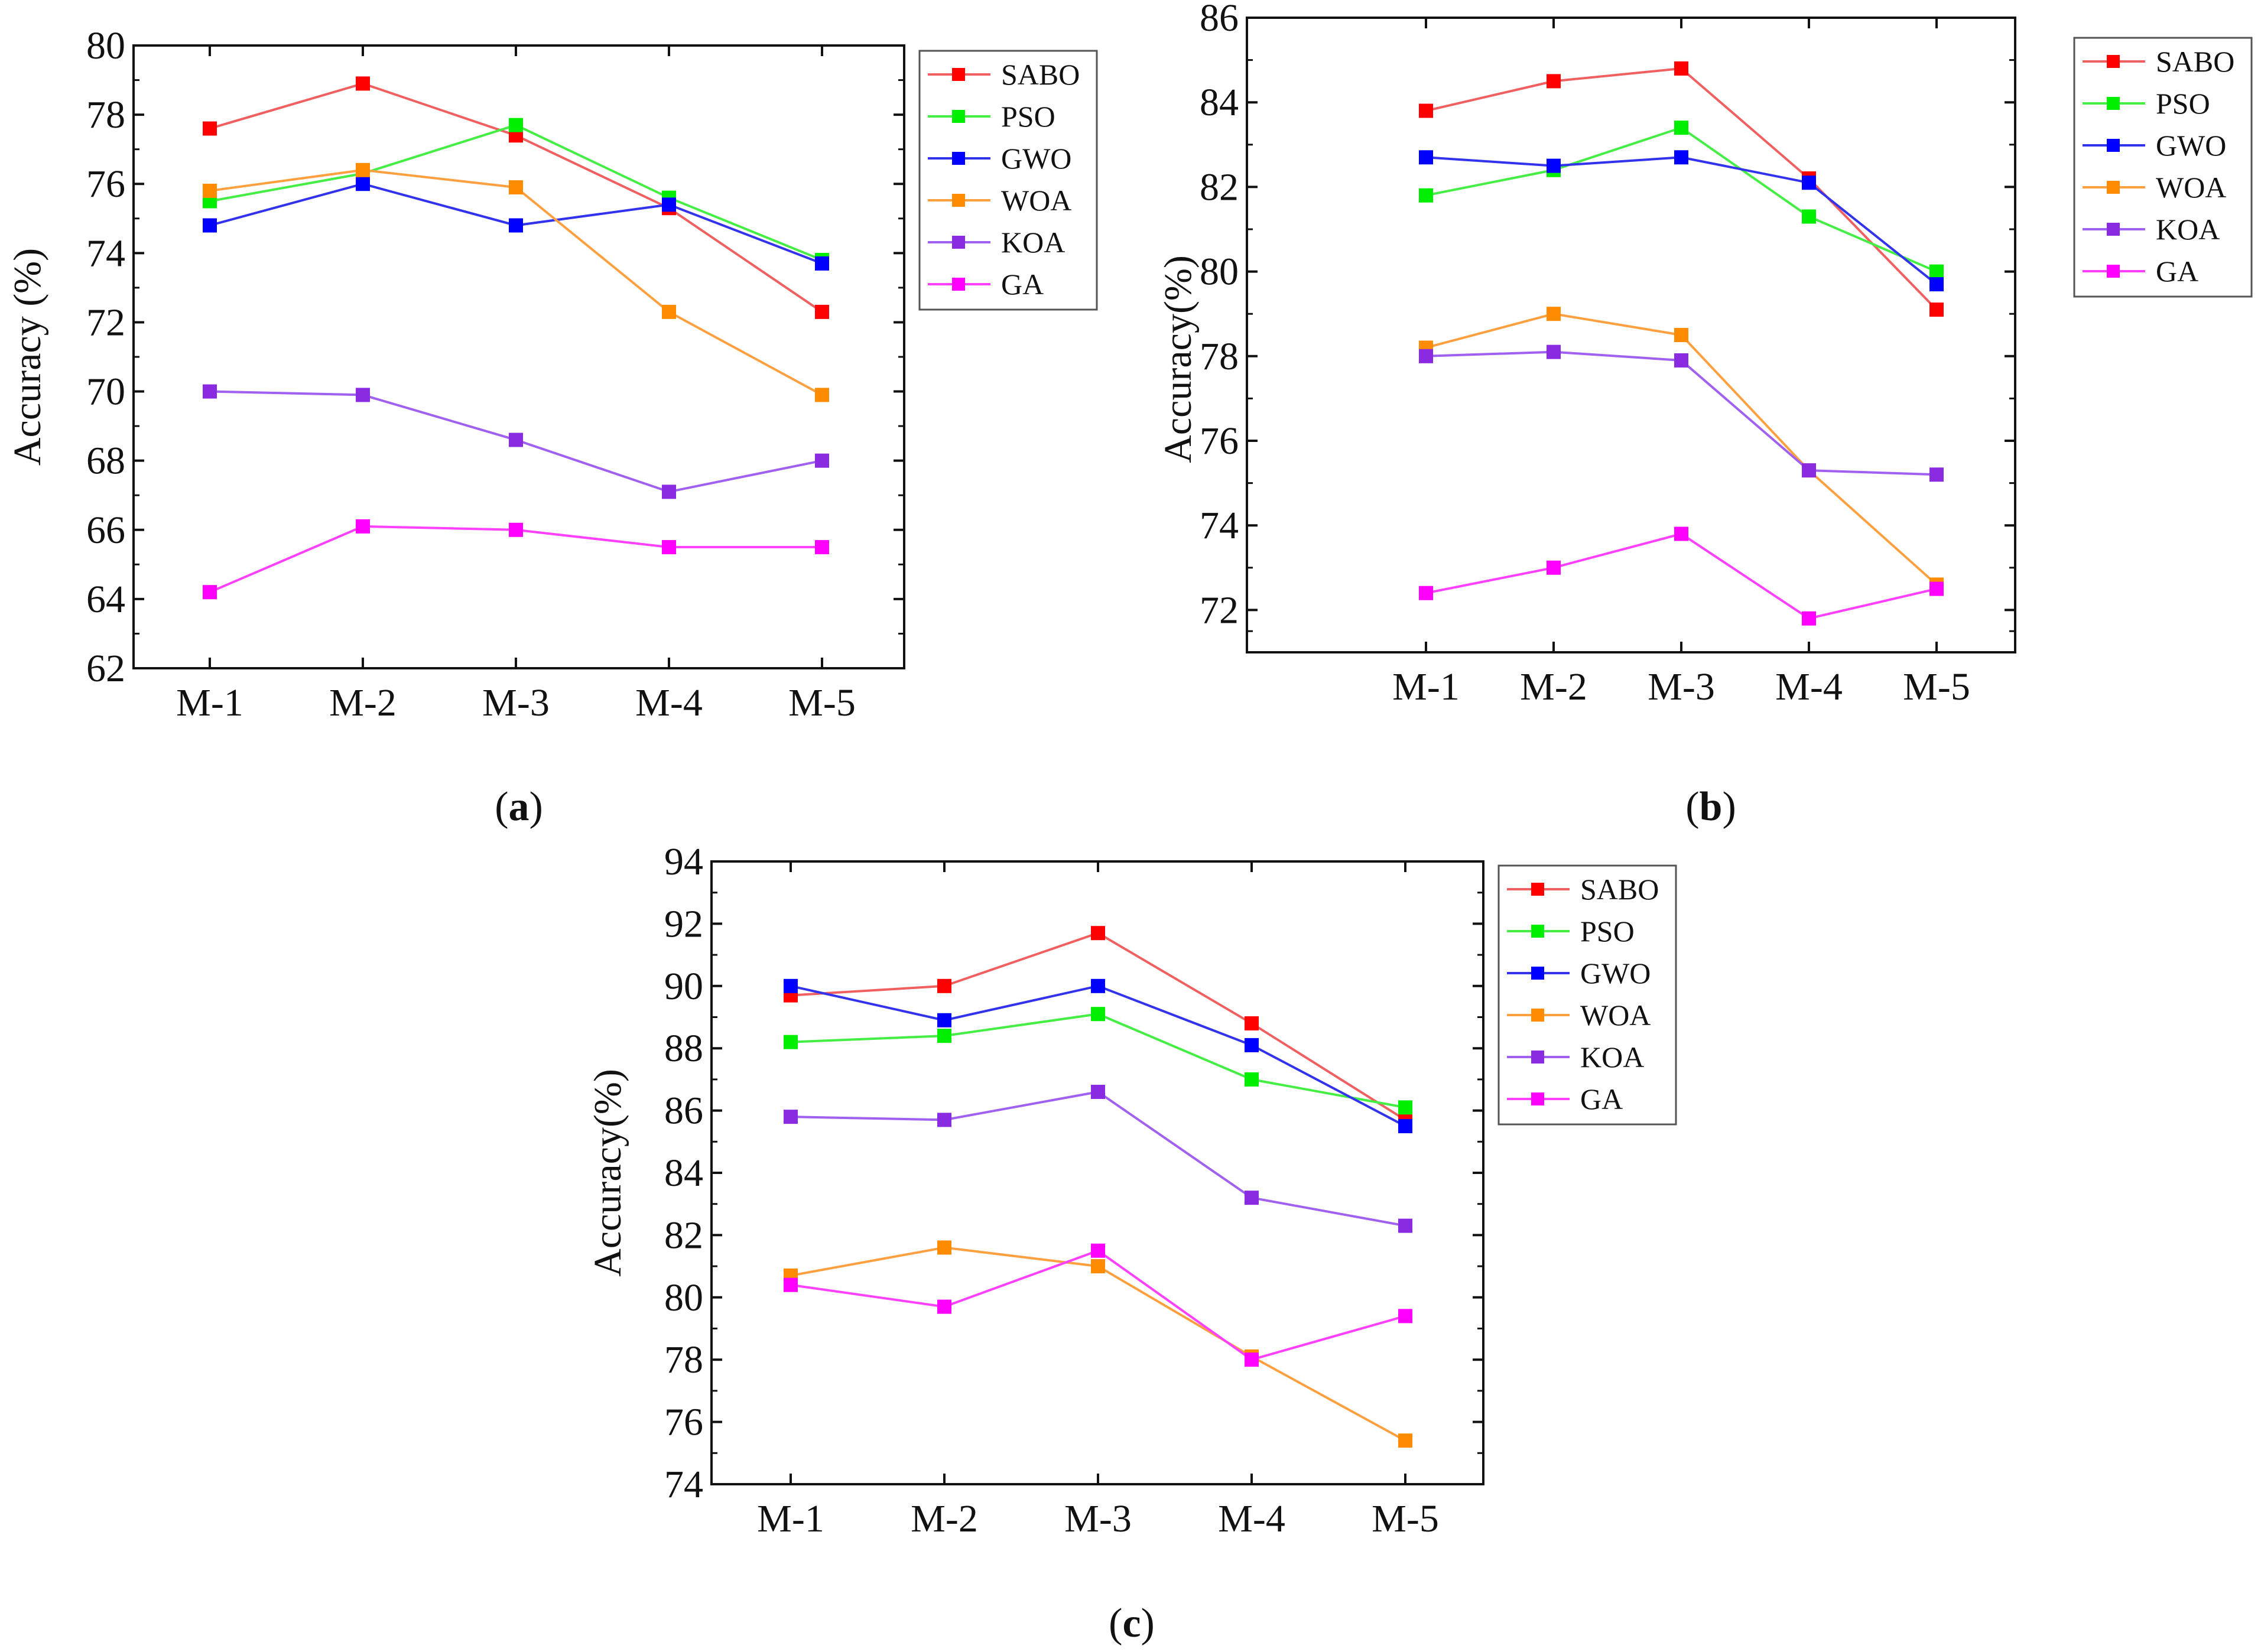 This screenshot has height=1652, width=2261. I want to click on legend-marker-gwo, so click(1537, 973).